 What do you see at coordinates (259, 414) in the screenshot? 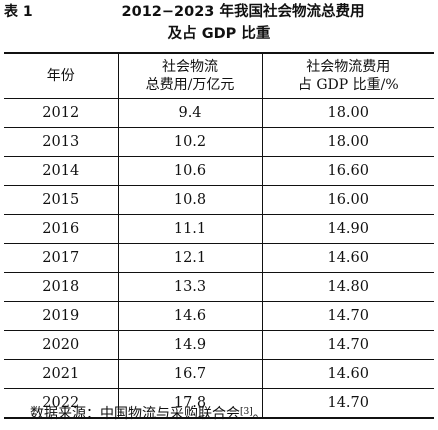
I see `data-source-end: 。` at bounding box center [259, 414].